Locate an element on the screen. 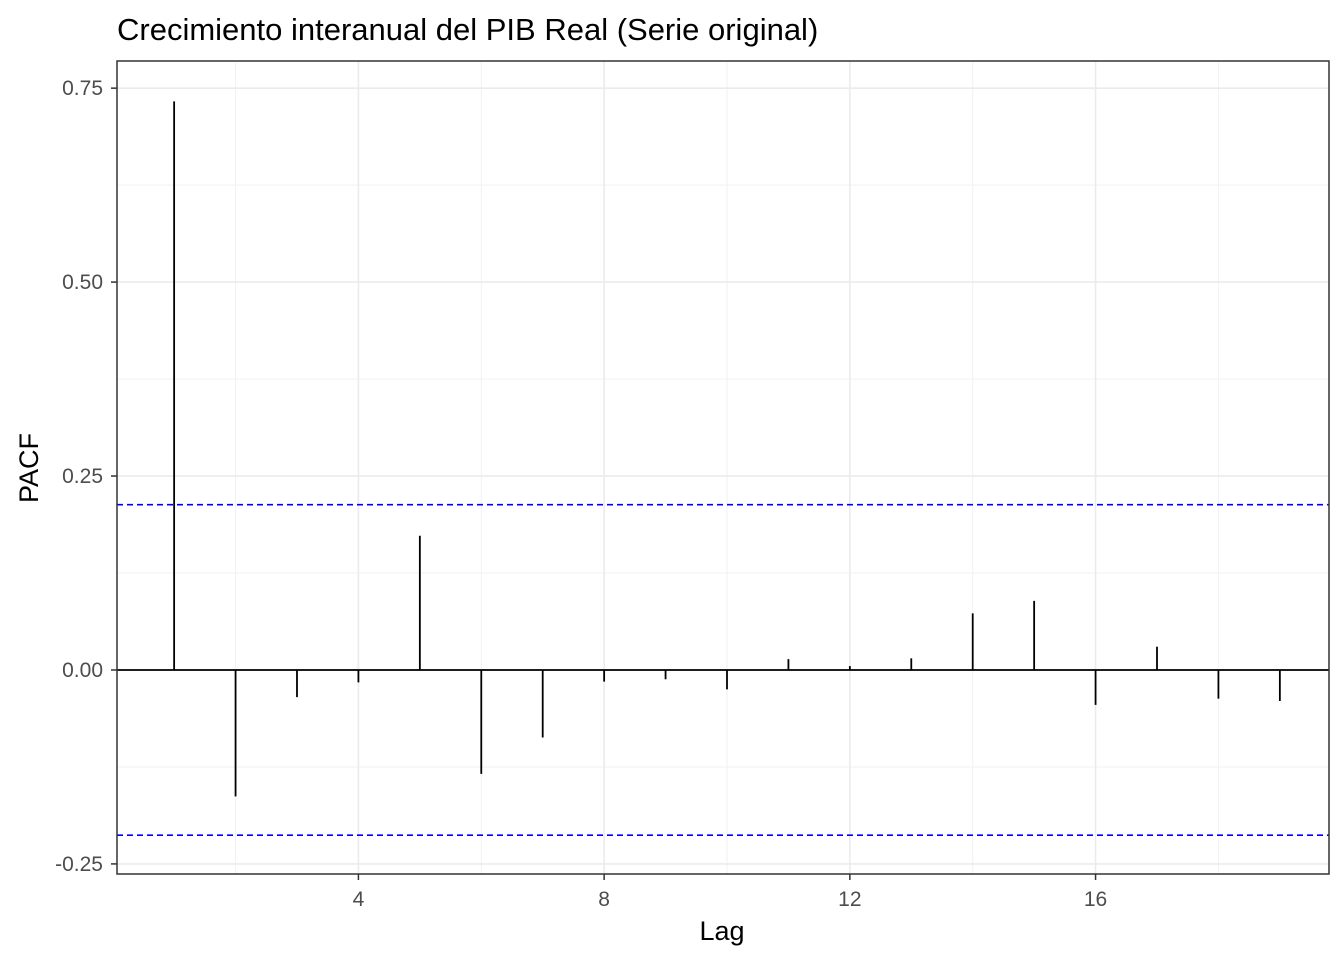 This screenshot has height=960, width=1344. y-axis: 0.75 0.50 0.25 0.00 -0.25 is located at coordinates (86, 476).